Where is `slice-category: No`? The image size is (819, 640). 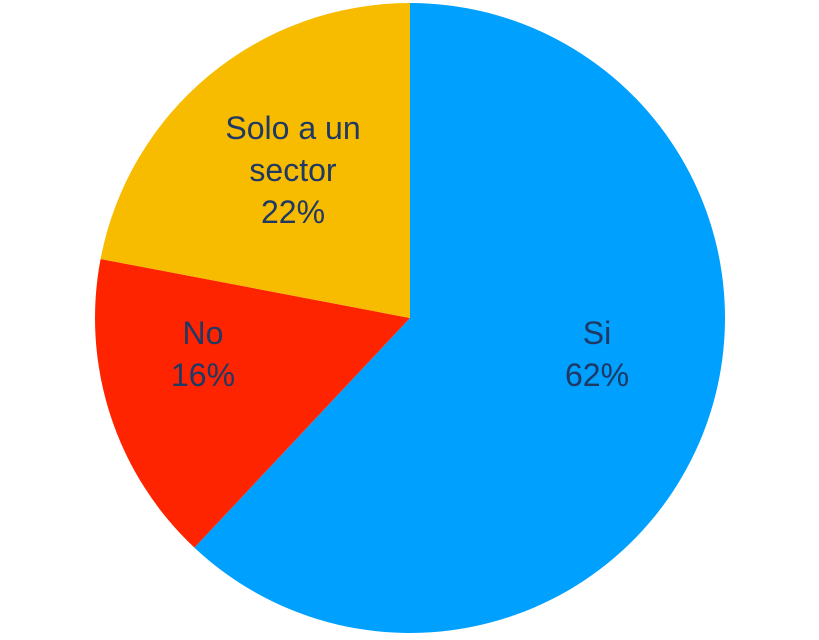 slice-category: No is located at coordinates (203, 333).